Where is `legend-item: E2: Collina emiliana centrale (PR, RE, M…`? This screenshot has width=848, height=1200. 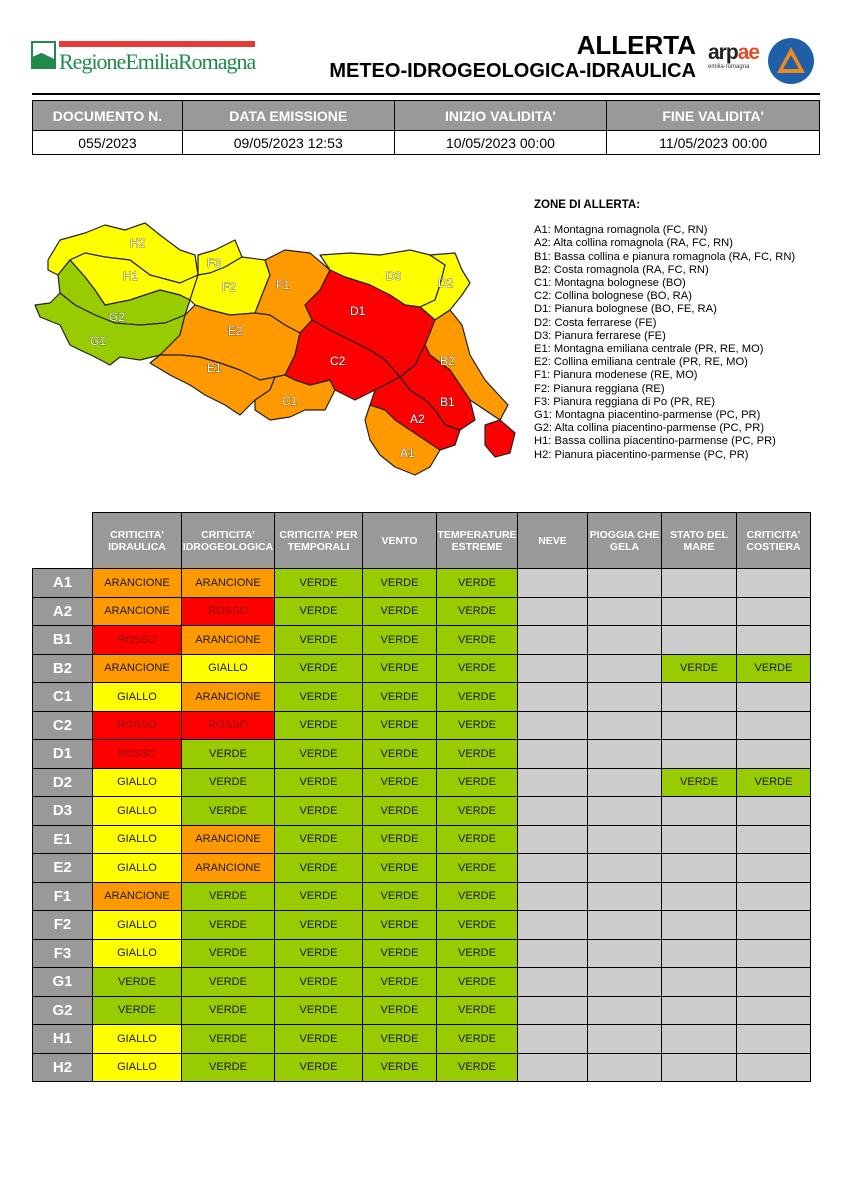 legend-item: E2: Collina emiliana centrale (PR, RE, M… is located at coordinates (641, 362).